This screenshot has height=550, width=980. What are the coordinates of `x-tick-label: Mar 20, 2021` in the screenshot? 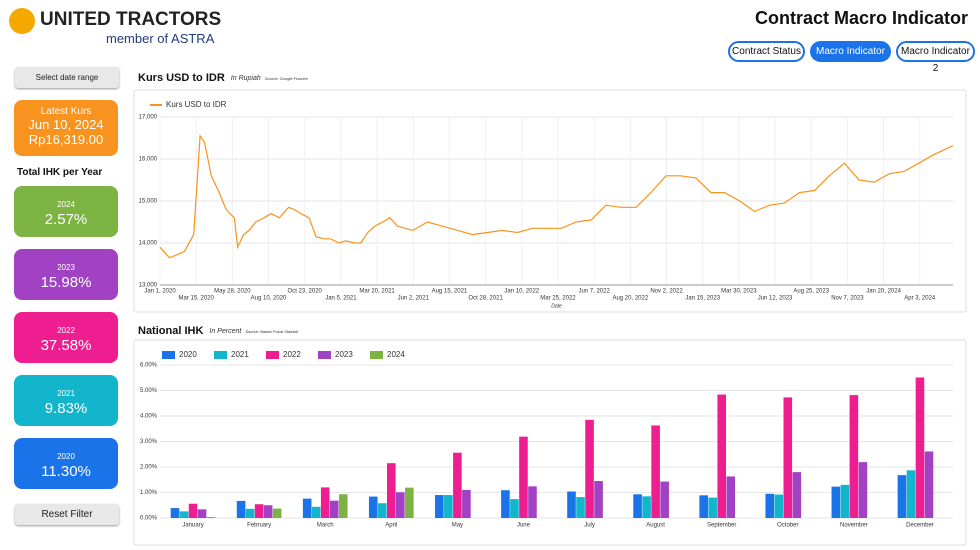 It's located at (377, 292).